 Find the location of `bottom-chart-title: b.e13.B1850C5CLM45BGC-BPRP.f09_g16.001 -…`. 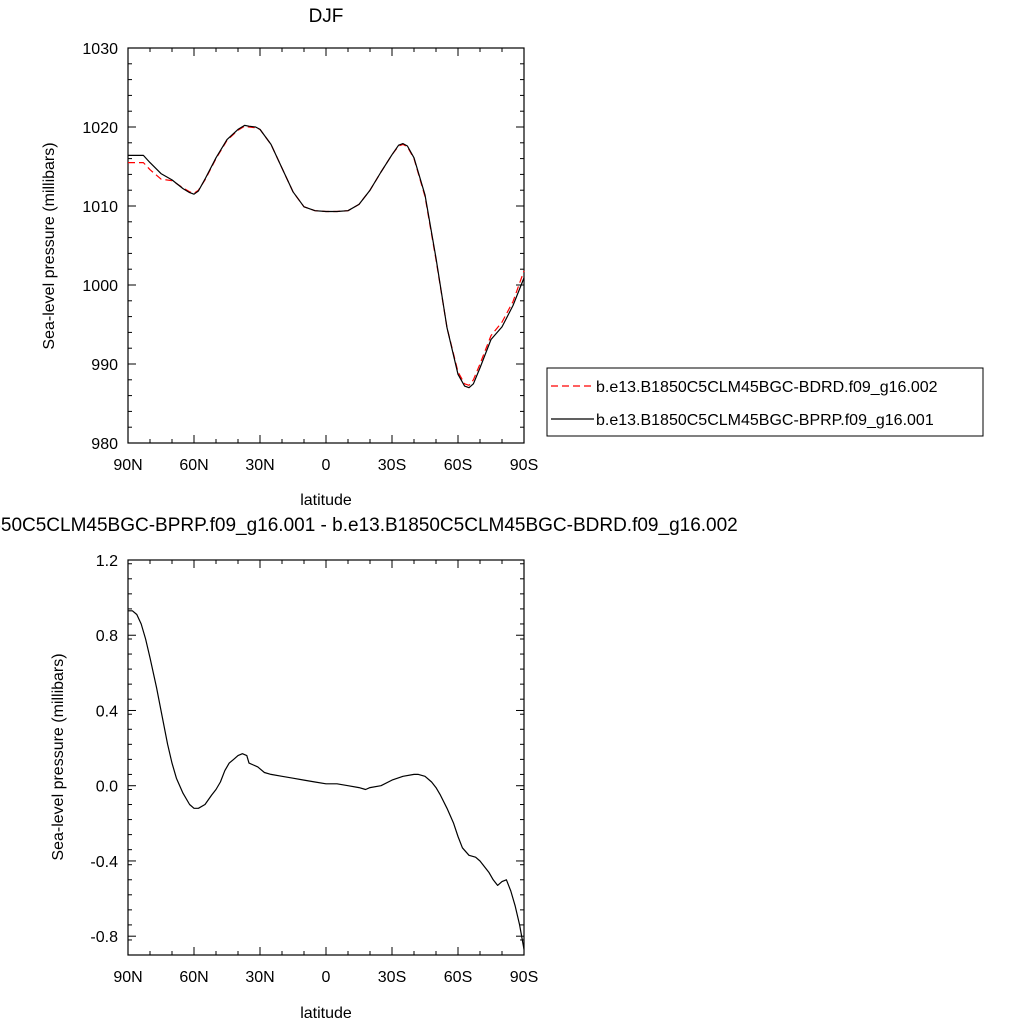

bottom-chart-title: b.e13.B1850C5CLM45BGC-BPRP.f09_g16.001 -… is located at coordinates (369, 525).